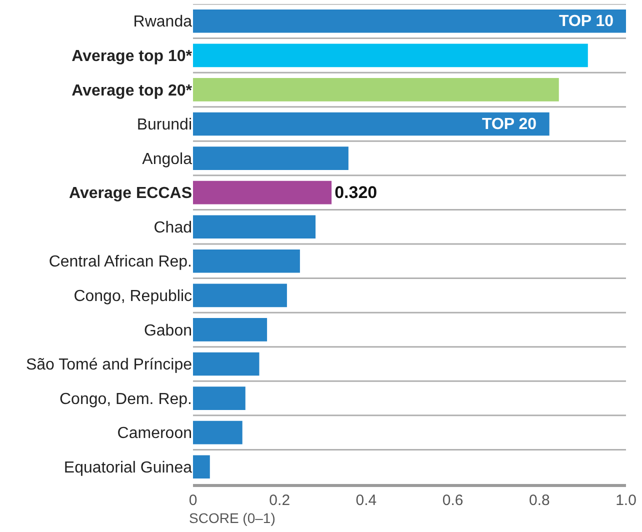  I want to click on data-label: 0.320, so click(356, 192).